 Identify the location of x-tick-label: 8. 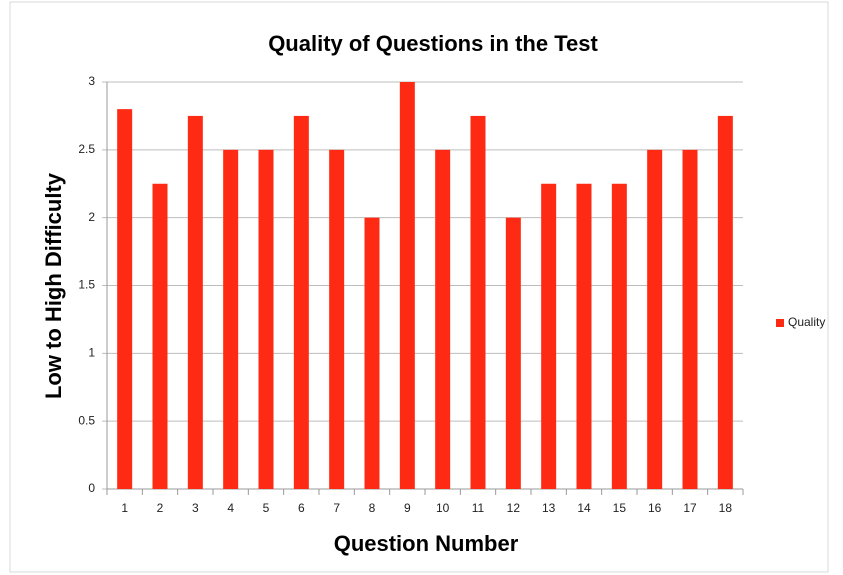
(372, 508).